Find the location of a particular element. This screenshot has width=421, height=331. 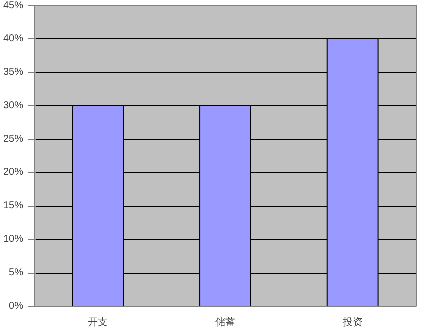

x-tick-label: 投资 is located at coordinates (352, 322).